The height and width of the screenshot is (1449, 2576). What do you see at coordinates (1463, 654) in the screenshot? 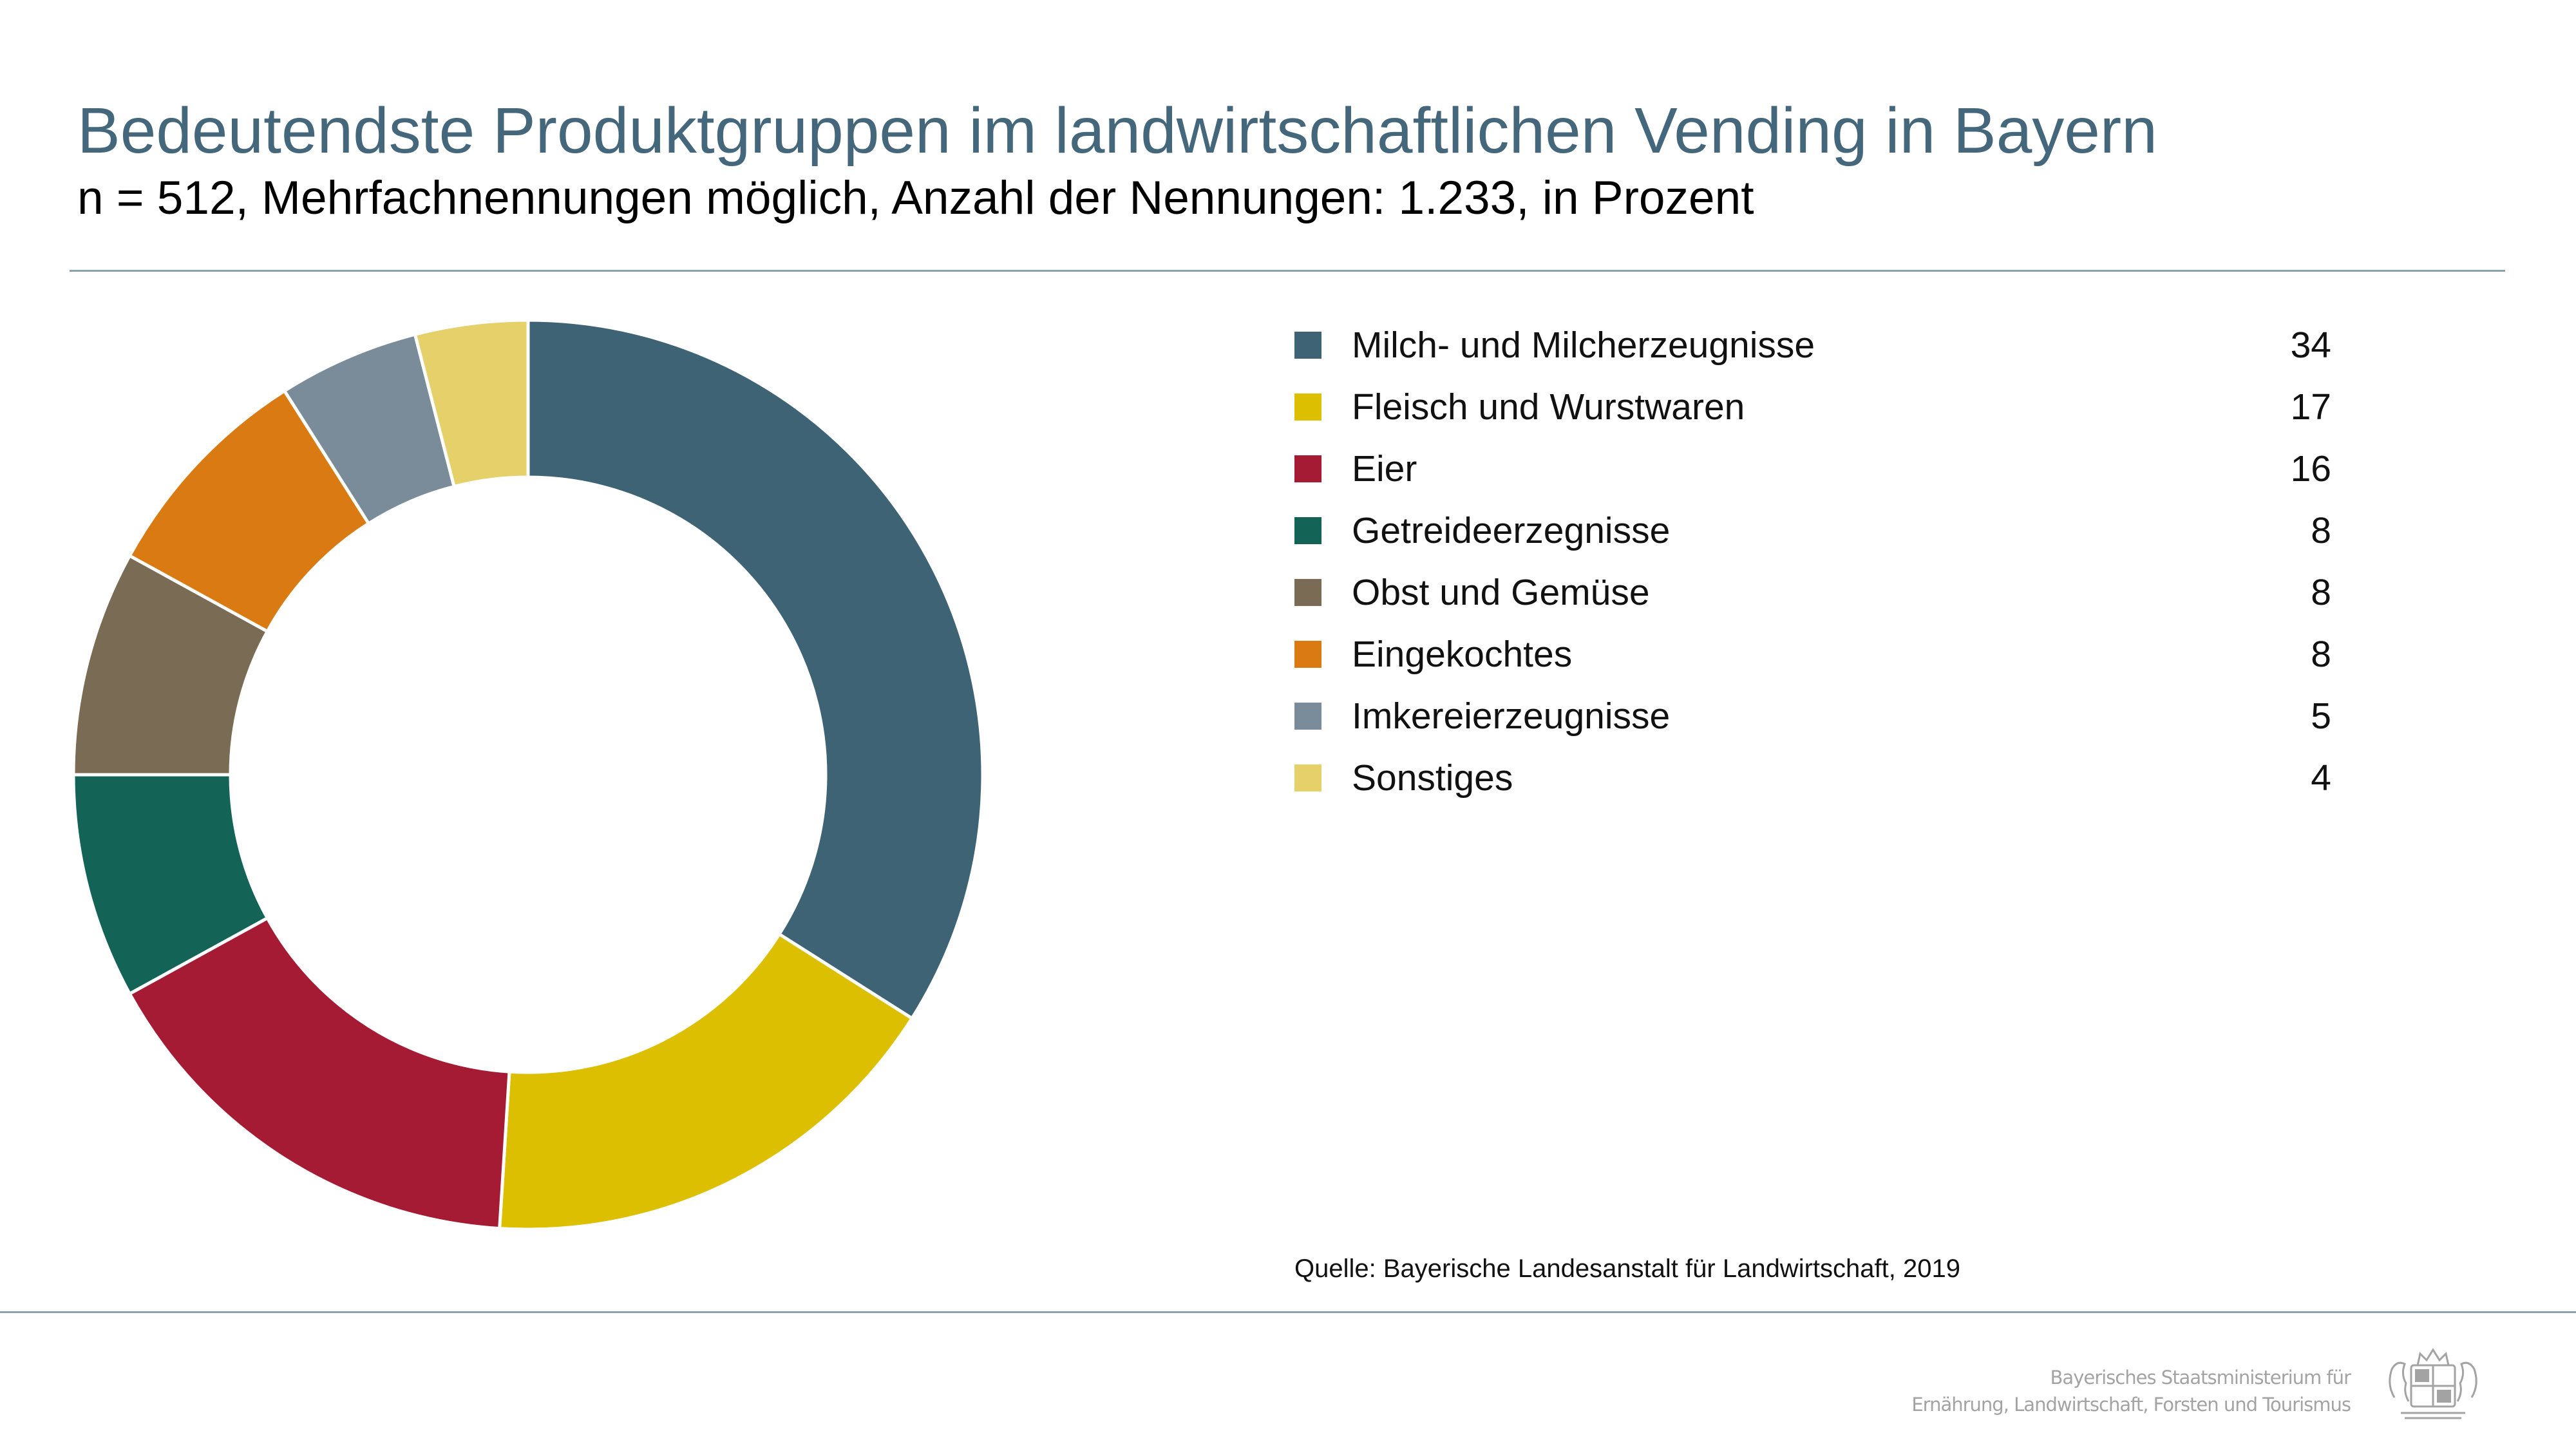
I see `legend-label: Eingekochtes` at bounding box center [1463, 654].